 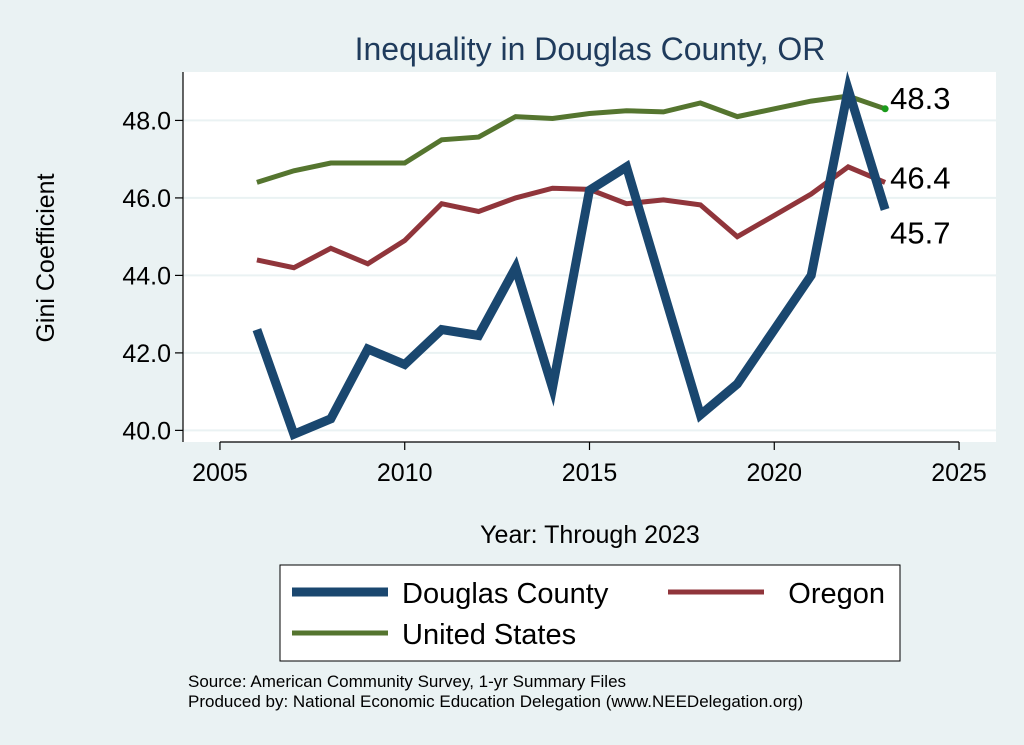 What do you see at coordinates (489, 635) in the screenshot?
I see `legend-label-united-states: United States` at bounding box center [489, 635].